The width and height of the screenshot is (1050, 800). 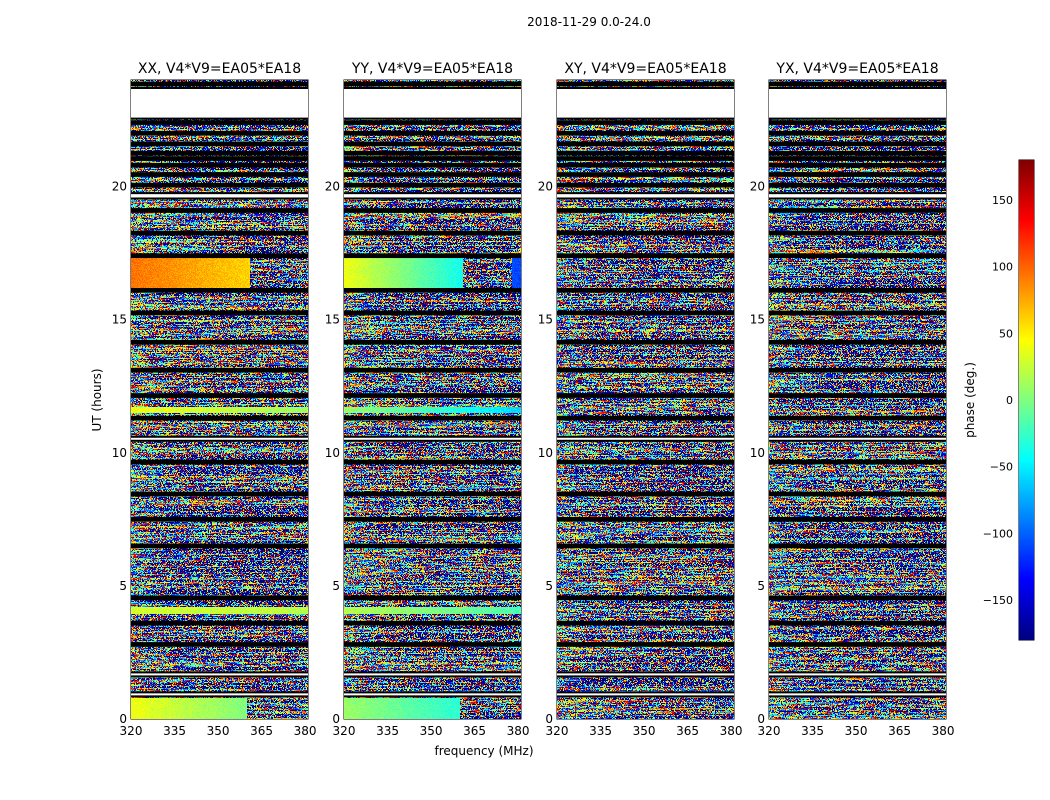 I want to click on panel-title-1: XX, V4*V9=EA05*EA18, so click(x=219, y=69).